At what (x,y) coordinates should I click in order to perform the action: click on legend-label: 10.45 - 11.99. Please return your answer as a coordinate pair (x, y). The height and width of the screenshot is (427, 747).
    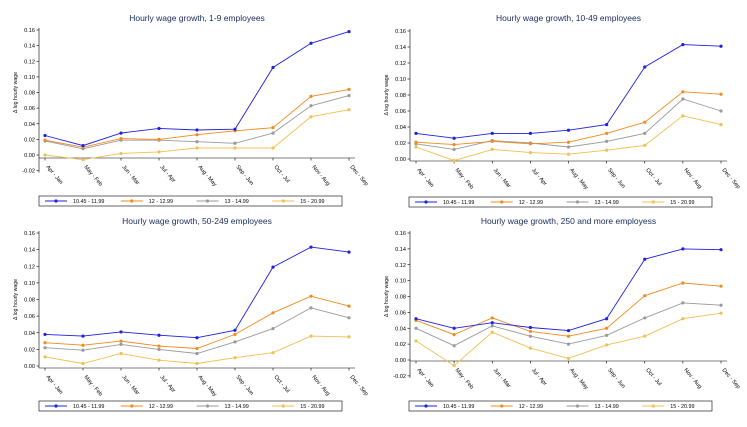
    Looking at the image, I should click on (458, 203).